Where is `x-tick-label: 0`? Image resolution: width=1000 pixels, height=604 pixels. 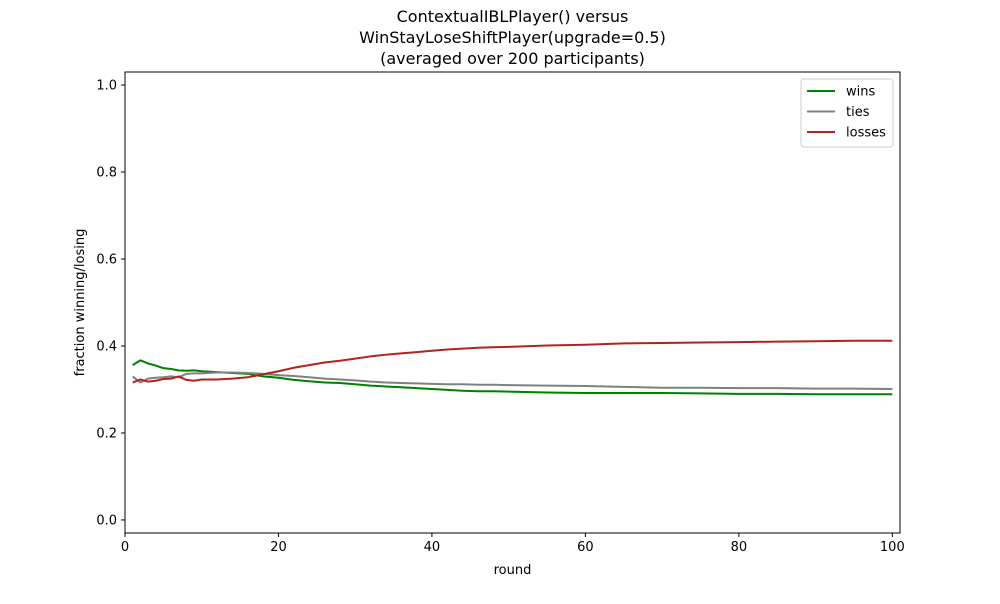
x-tick-label: 0 is located at coordinates (125, 547).